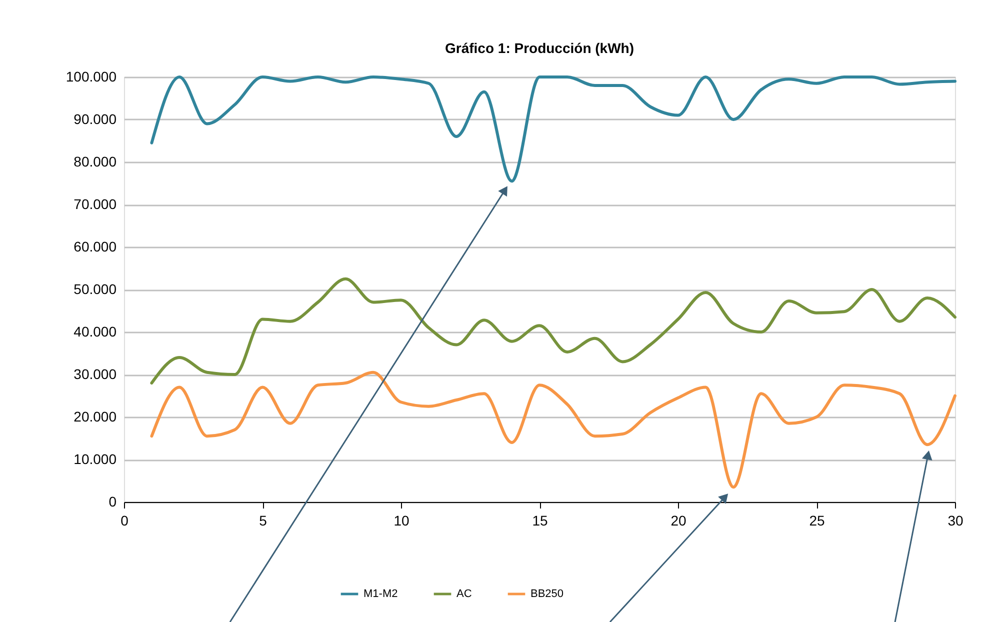 Image resolution: width=999 pixels, height=622 pixels. What do you see at coordinates (817, 520) in the screenshot?
I see `x-tick-label: 25` at bounding box center [817, 520].